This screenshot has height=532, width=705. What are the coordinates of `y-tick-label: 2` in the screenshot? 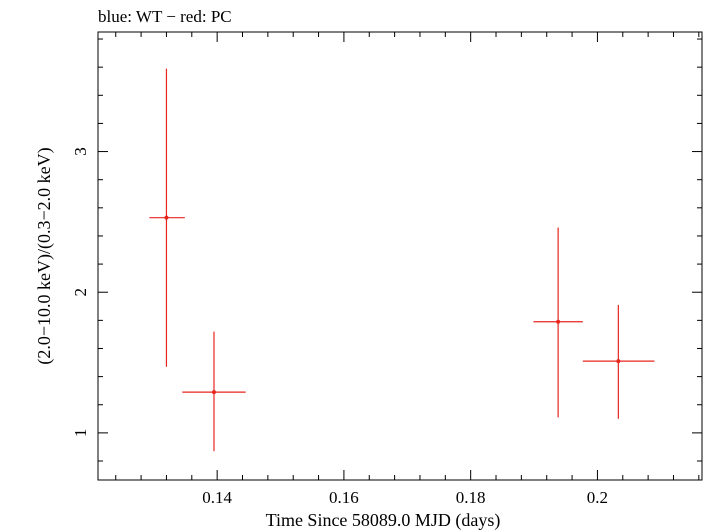 It's located at (80, 292).